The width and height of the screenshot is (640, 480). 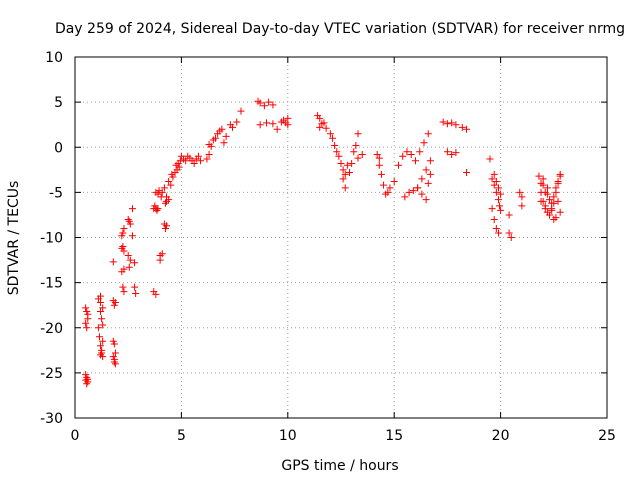 What do you see at coordinates (51, 374) in the screenshot?
I see `y-tick-label: -25` at bounding box center [51, 374].